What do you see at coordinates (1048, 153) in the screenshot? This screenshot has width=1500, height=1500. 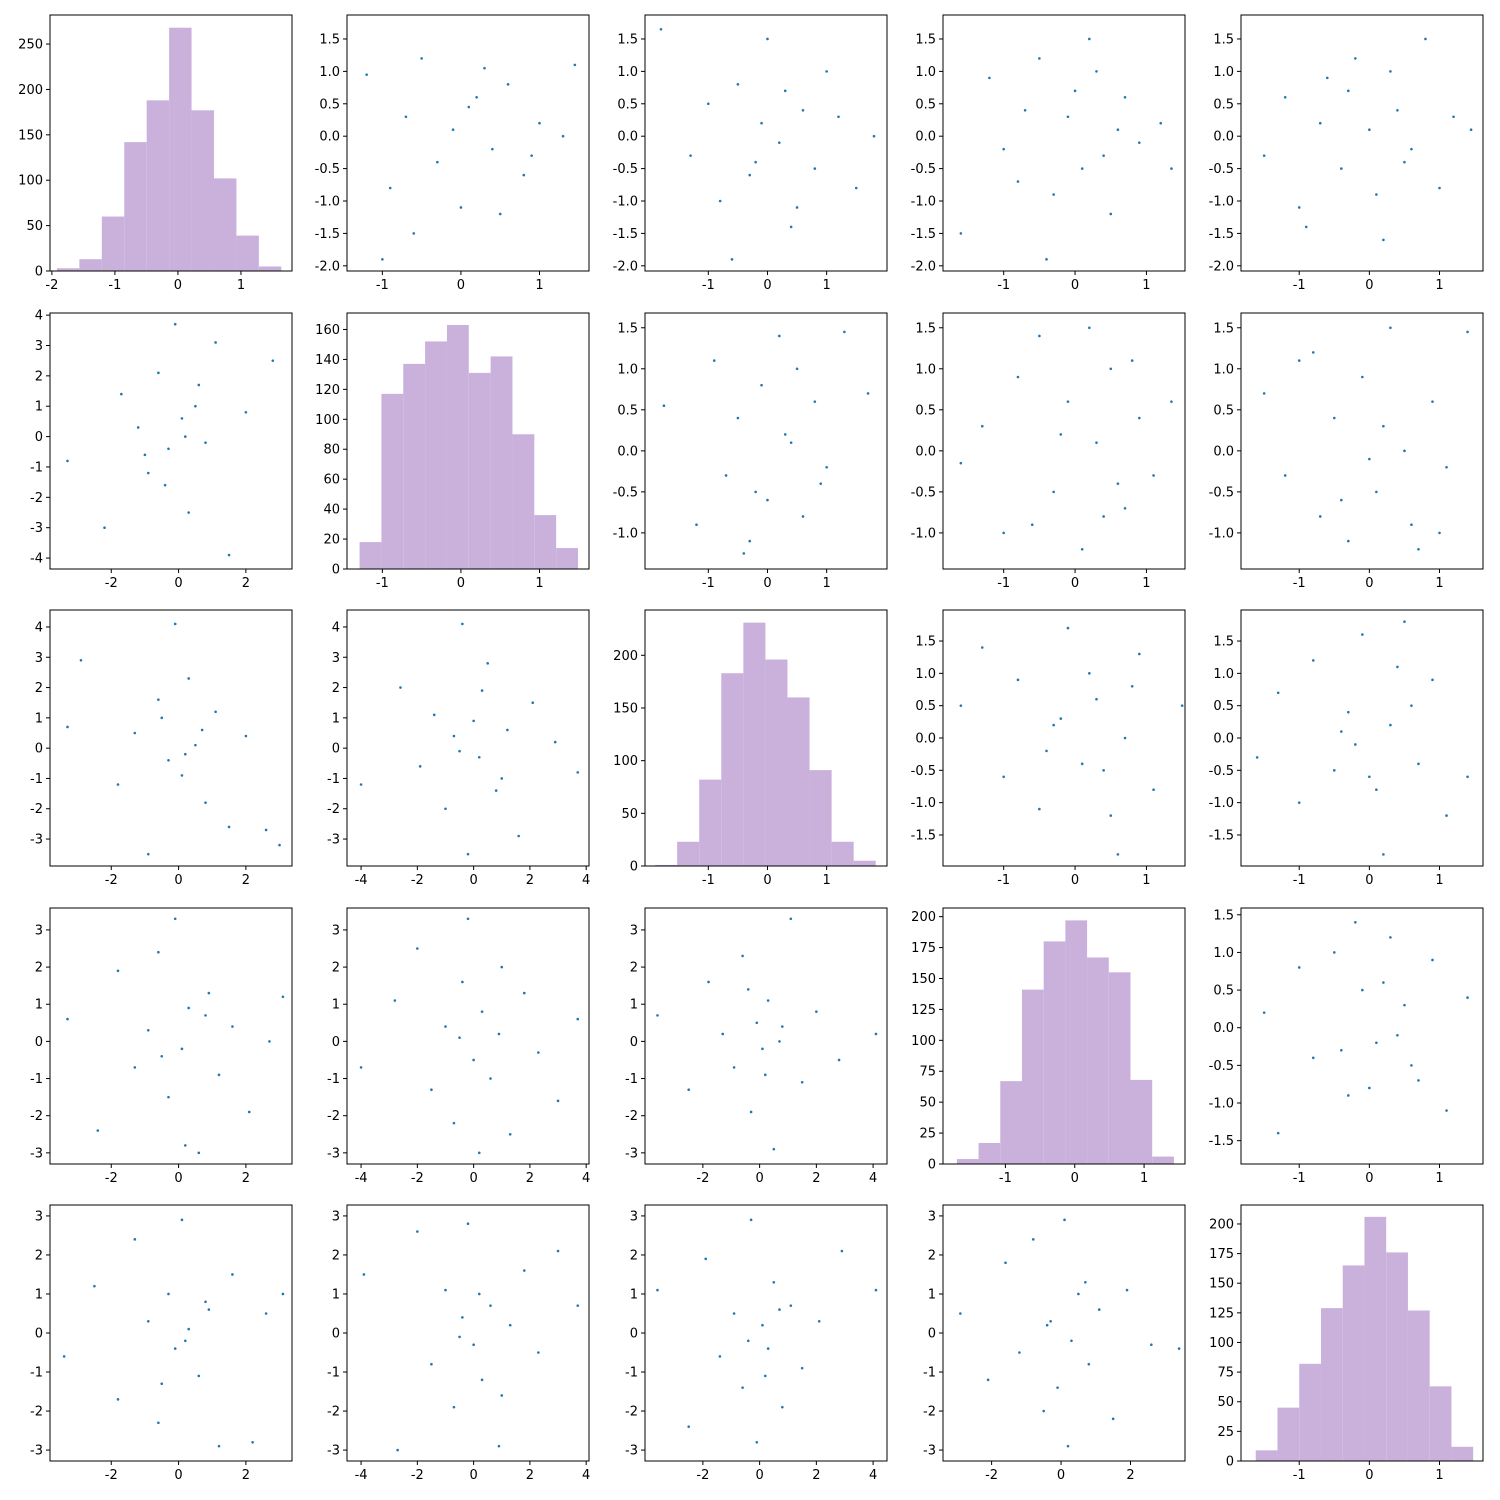 I see `subplot: -1 0 1 -2.0 -1.5 -1.0 -0.5 0.0 0.5 1.0 1.5` at bounding box center [1048, 153].